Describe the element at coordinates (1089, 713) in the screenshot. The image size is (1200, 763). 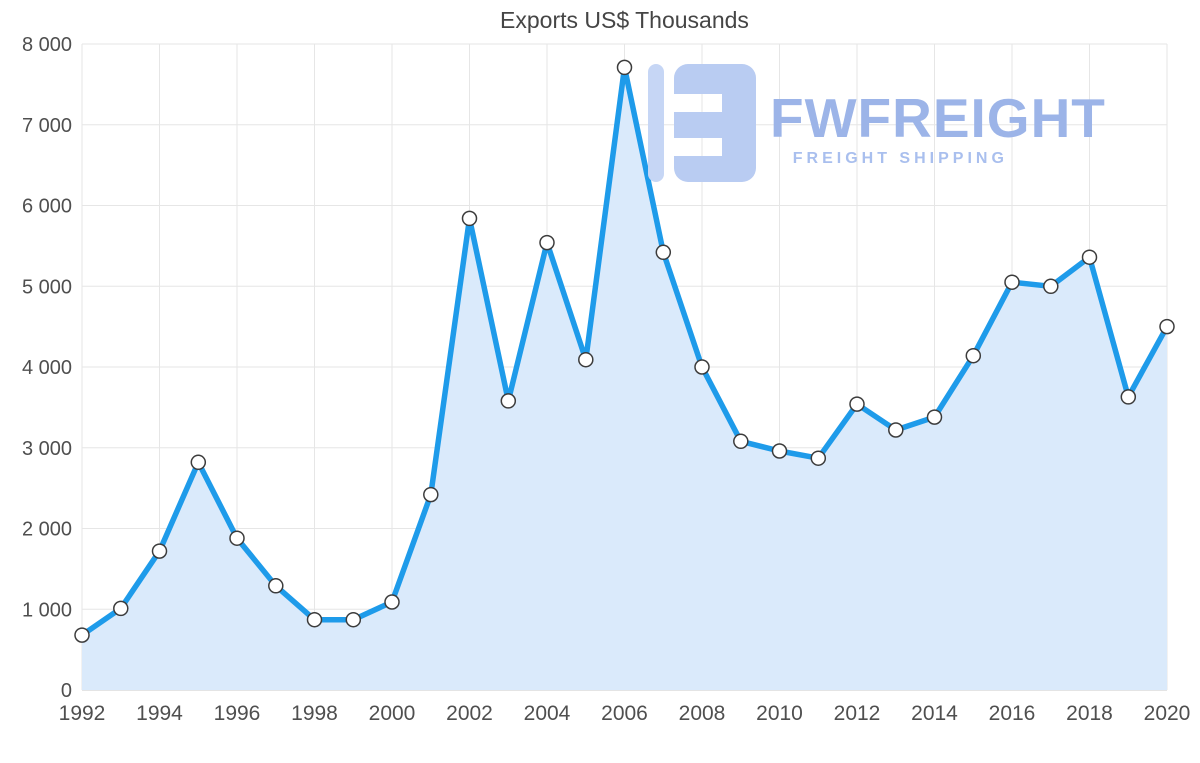
I see `x-axis-label: 2018` at that location.